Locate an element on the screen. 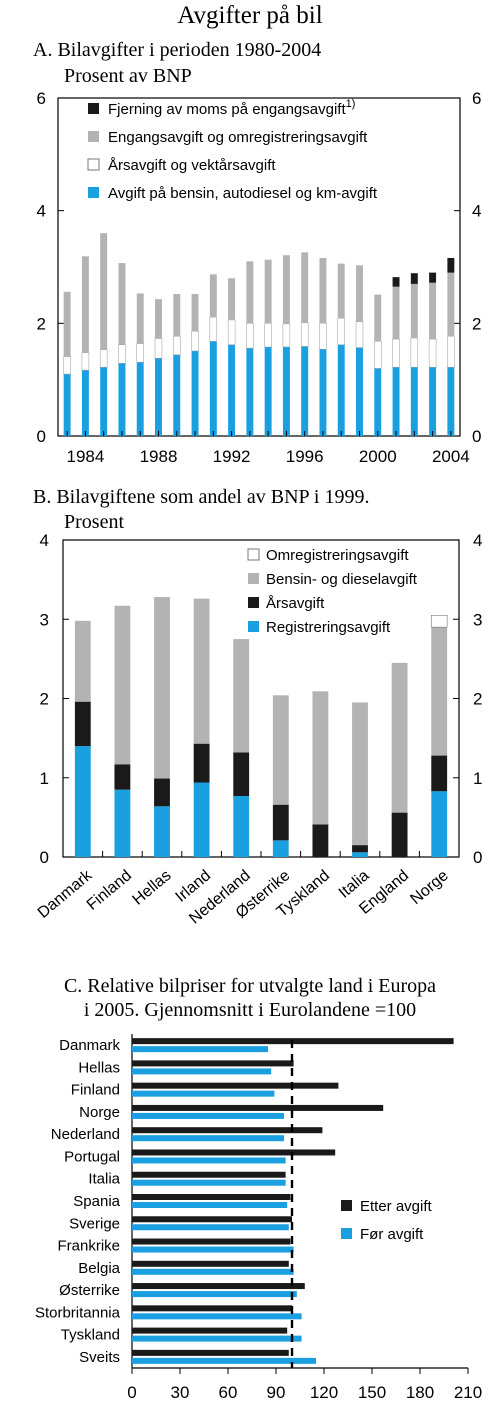 This screenshot has width=500, height=1410. y-tick-label-right: 2 is located at coordinates (477, 699).